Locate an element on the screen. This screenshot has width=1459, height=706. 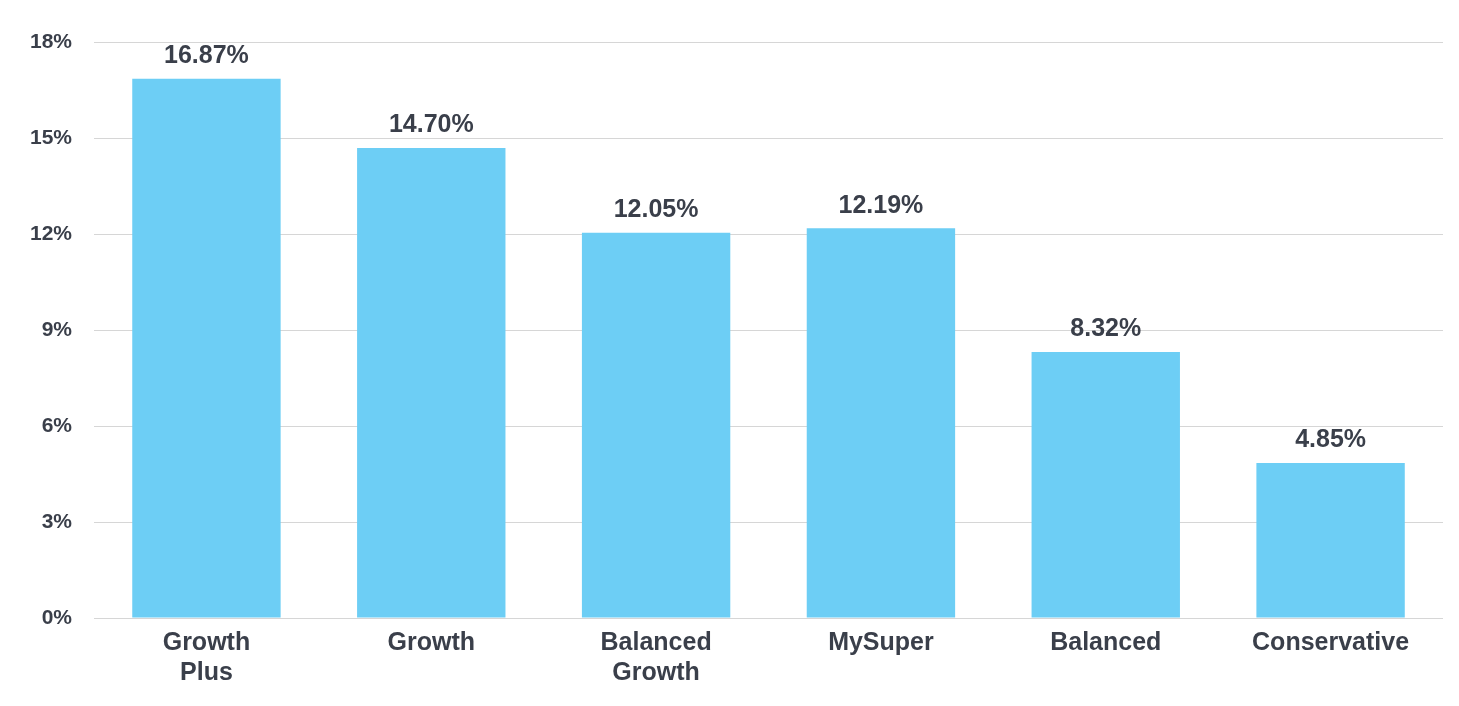
x-tick-label: MySuper is located at coordinates (881, 640).